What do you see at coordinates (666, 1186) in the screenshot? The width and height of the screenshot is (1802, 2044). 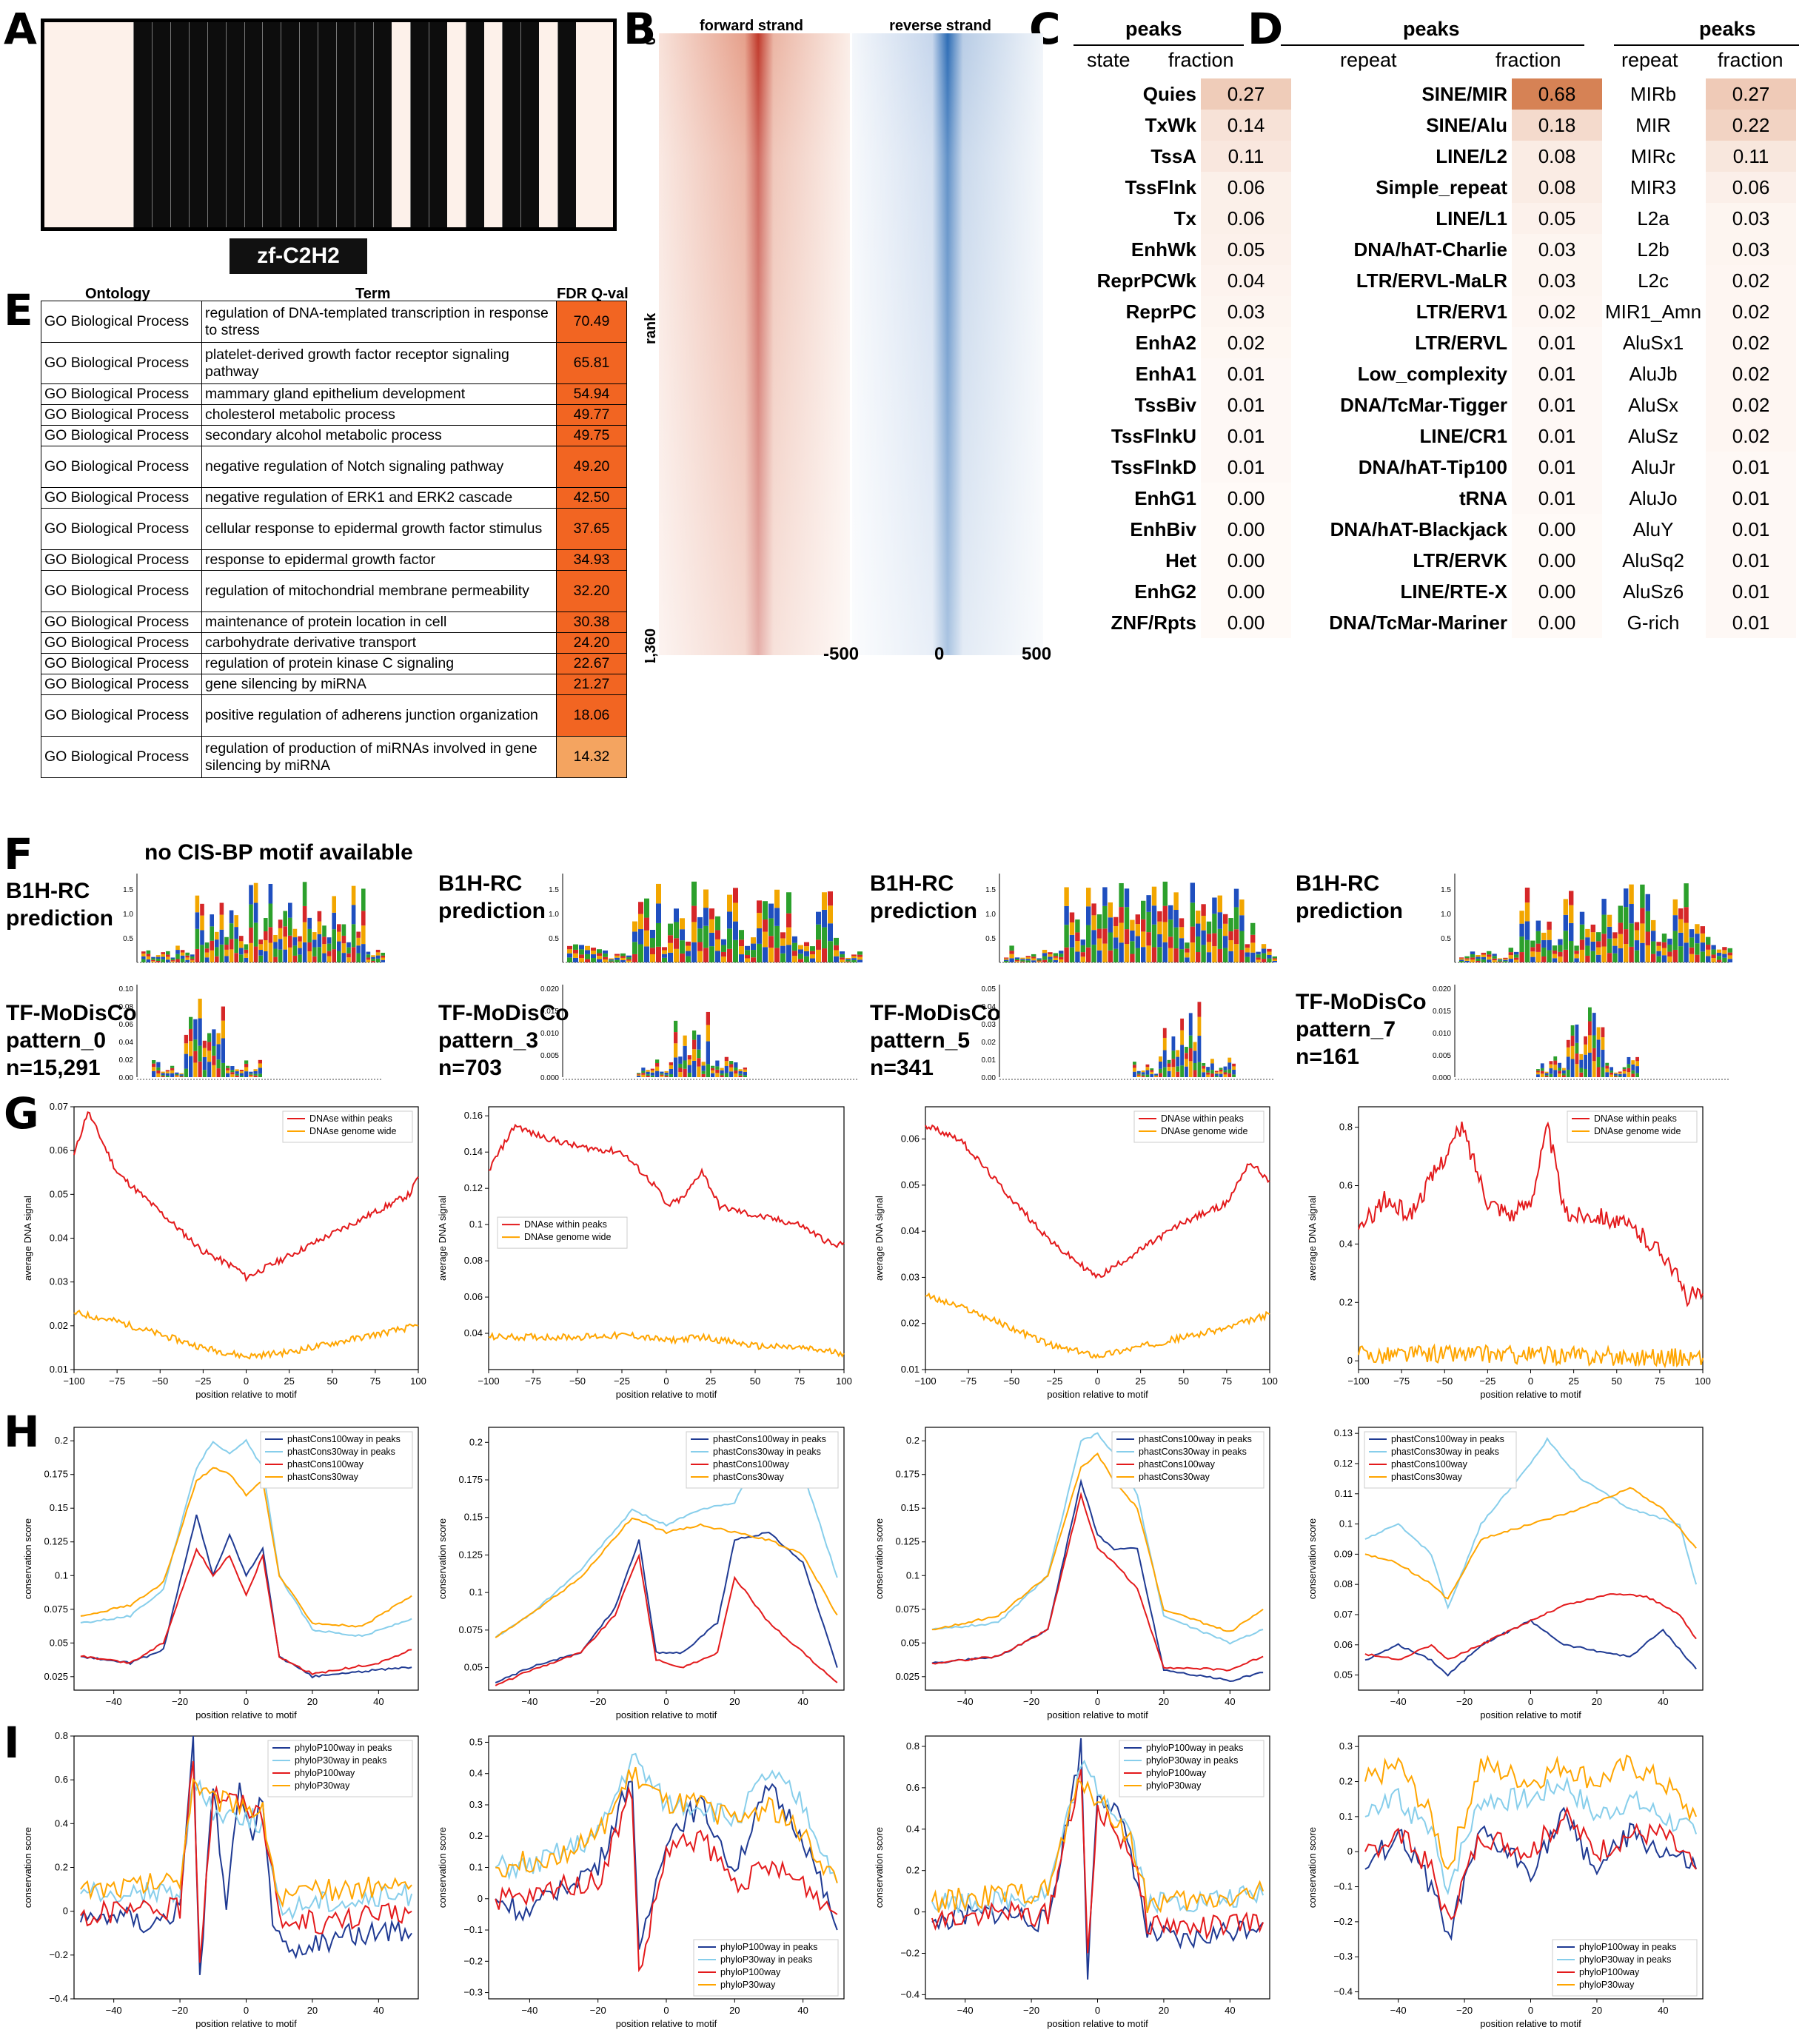 I see `series-line` at bounding box center [666, 1186].